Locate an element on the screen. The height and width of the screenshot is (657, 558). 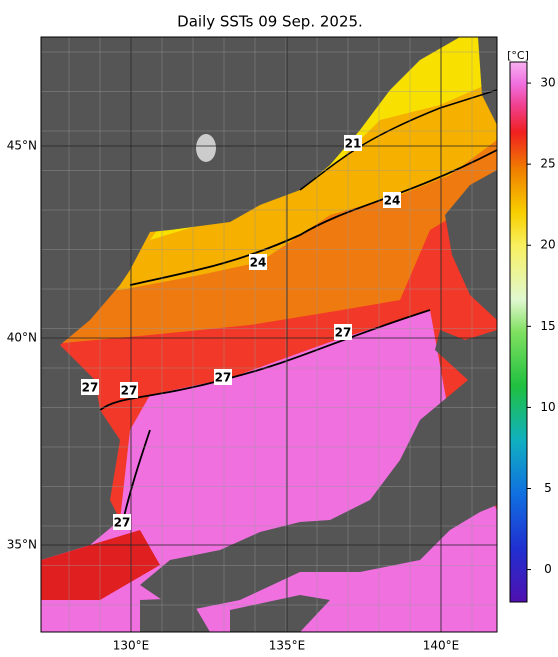
title: Daily SSTs 09 Sep. 2025. is located at coordinates (270, 22).